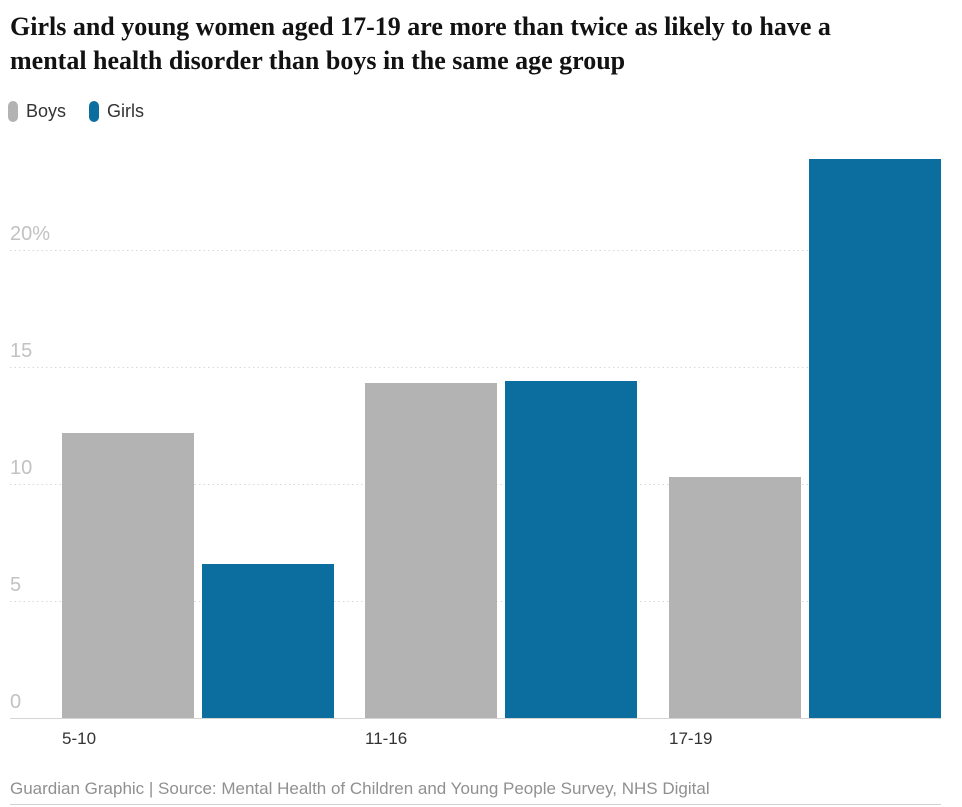  I want to click on legend-label-girls: Girls, so click(126, 111).